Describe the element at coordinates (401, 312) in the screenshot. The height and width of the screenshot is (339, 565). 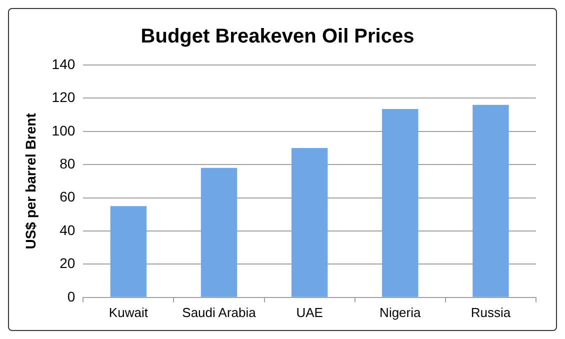
I see `x-tick-label: Nigeria` at that location.